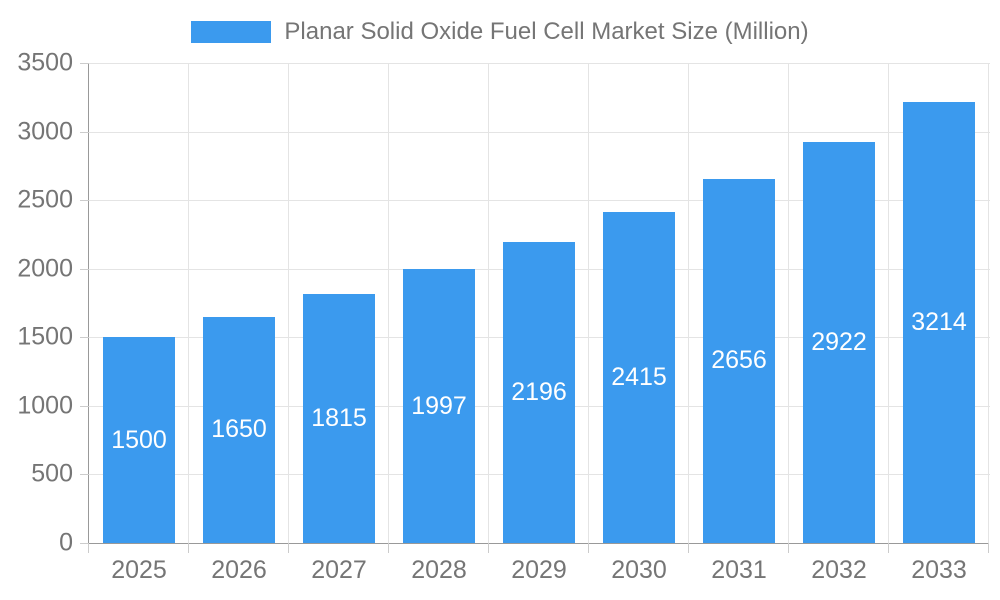 This screenshot has height=600, width=1000. What do you see at coordinates (839, 570) in the screenshot?
I see `x-axis-label: 2032` at bounding box center [839, 570].